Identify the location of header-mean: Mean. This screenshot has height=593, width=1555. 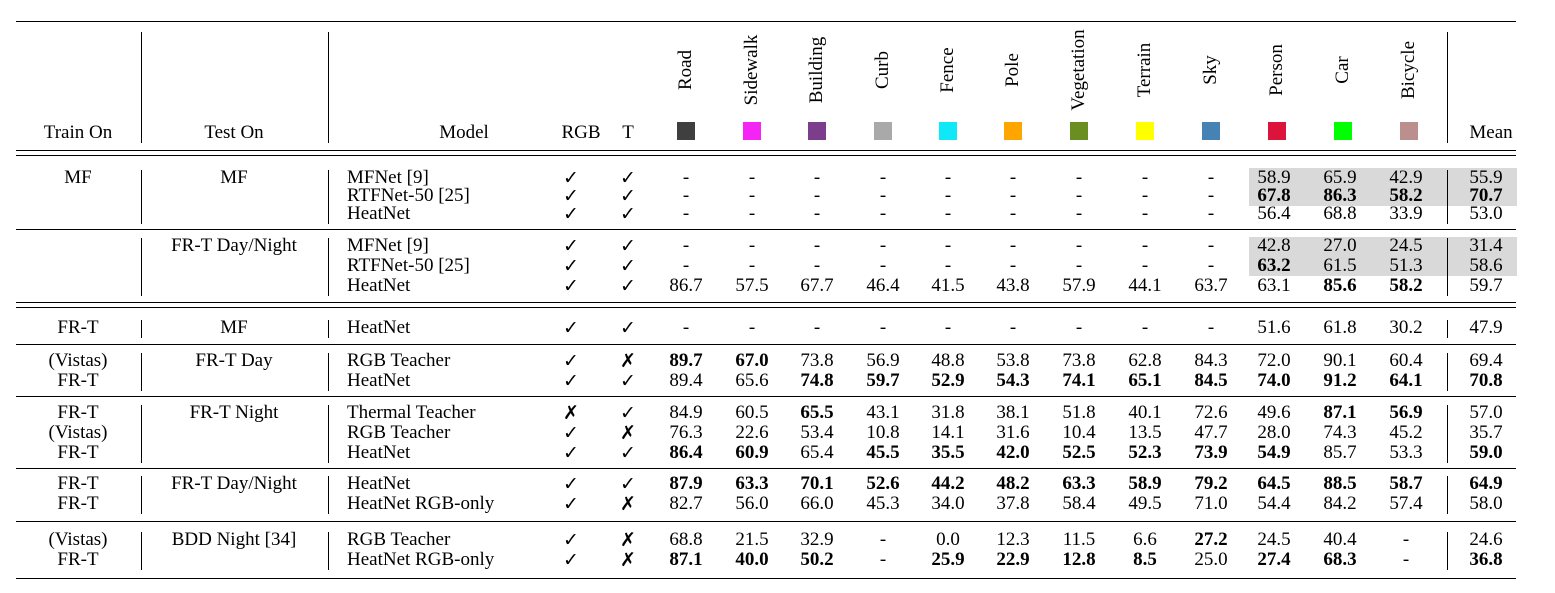
(1491, 132).